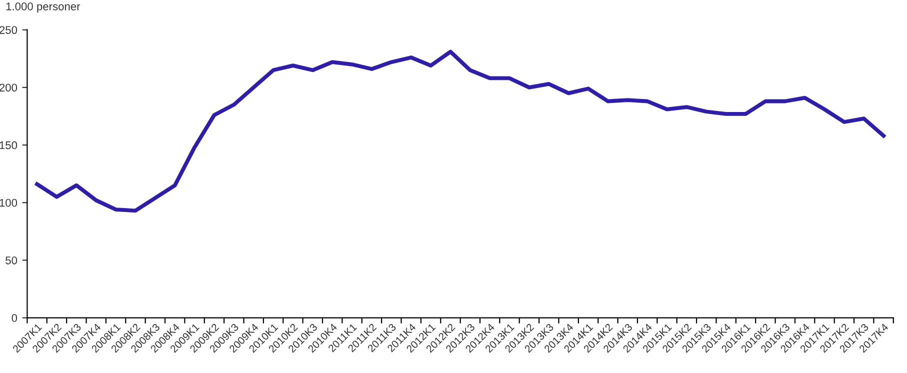 Image resolution: width=907 pixels, height=373 pixels. I want to click on y-tick-label: 150, so click(9, 145).